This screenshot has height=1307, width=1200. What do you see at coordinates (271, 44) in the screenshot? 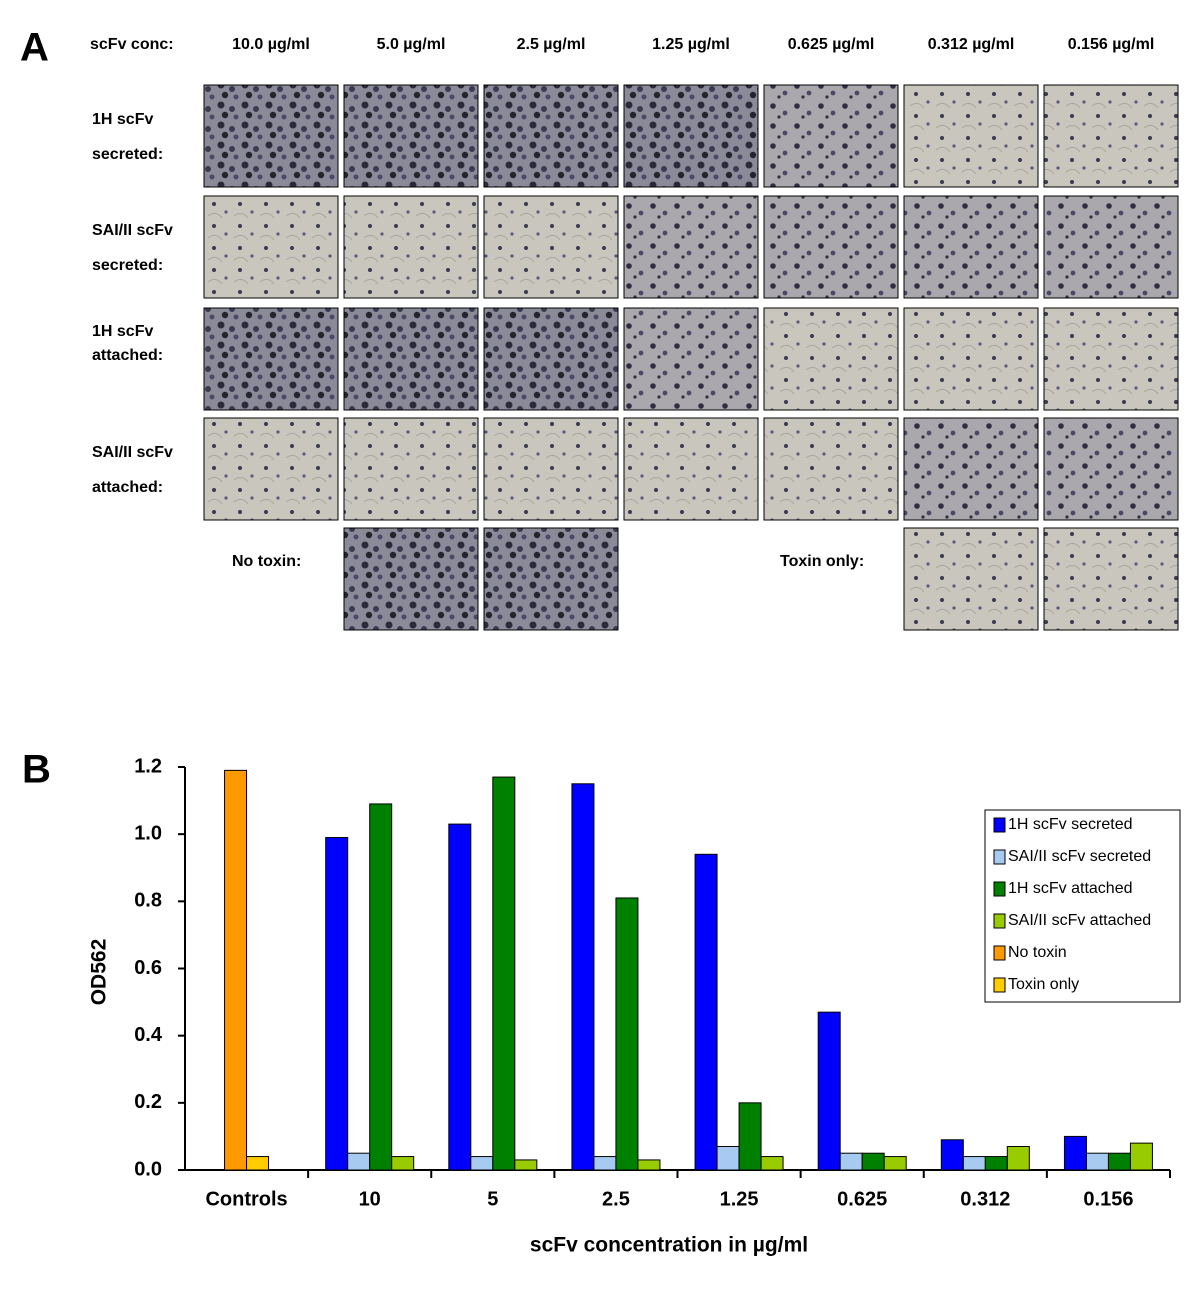
I see `column-header: 10.0 µg/ml` at bounding box center [271, 44].